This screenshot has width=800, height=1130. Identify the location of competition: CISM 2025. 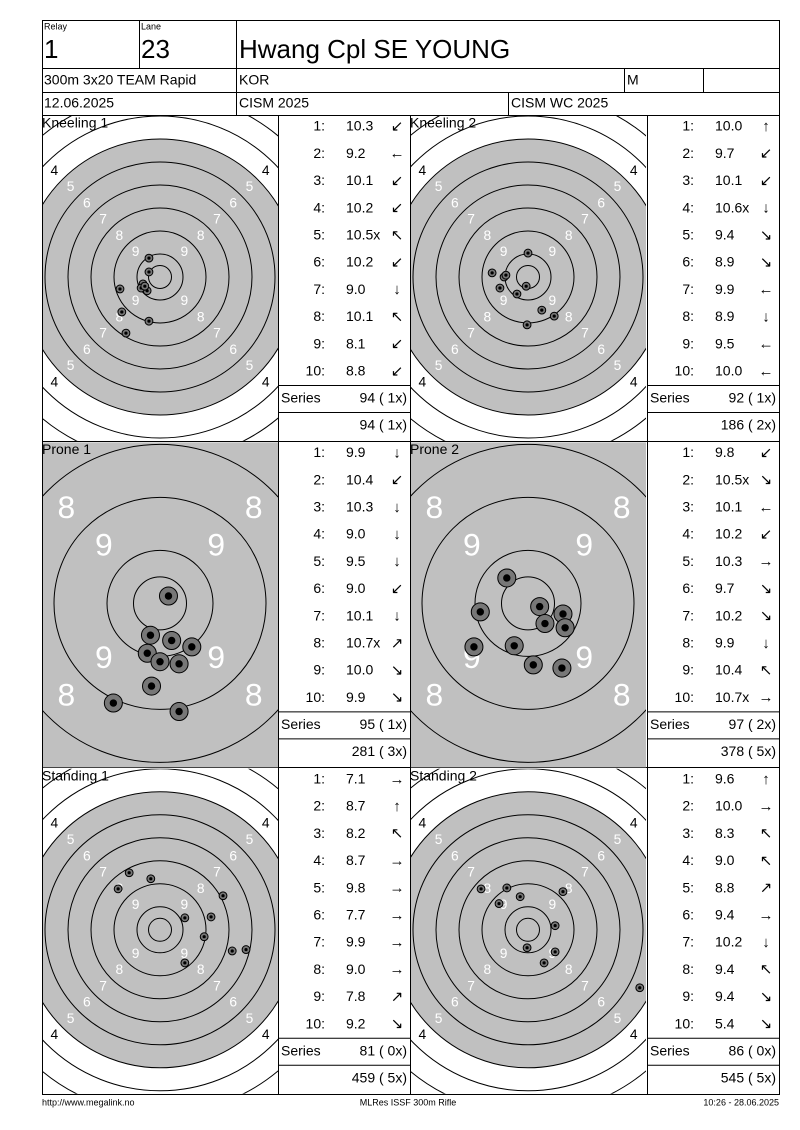
(274, 103).